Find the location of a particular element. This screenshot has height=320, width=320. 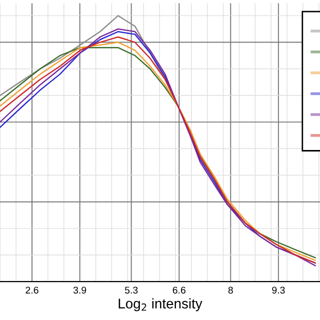

x-tick-label: 9.3 is located at coordinates (278, 290).